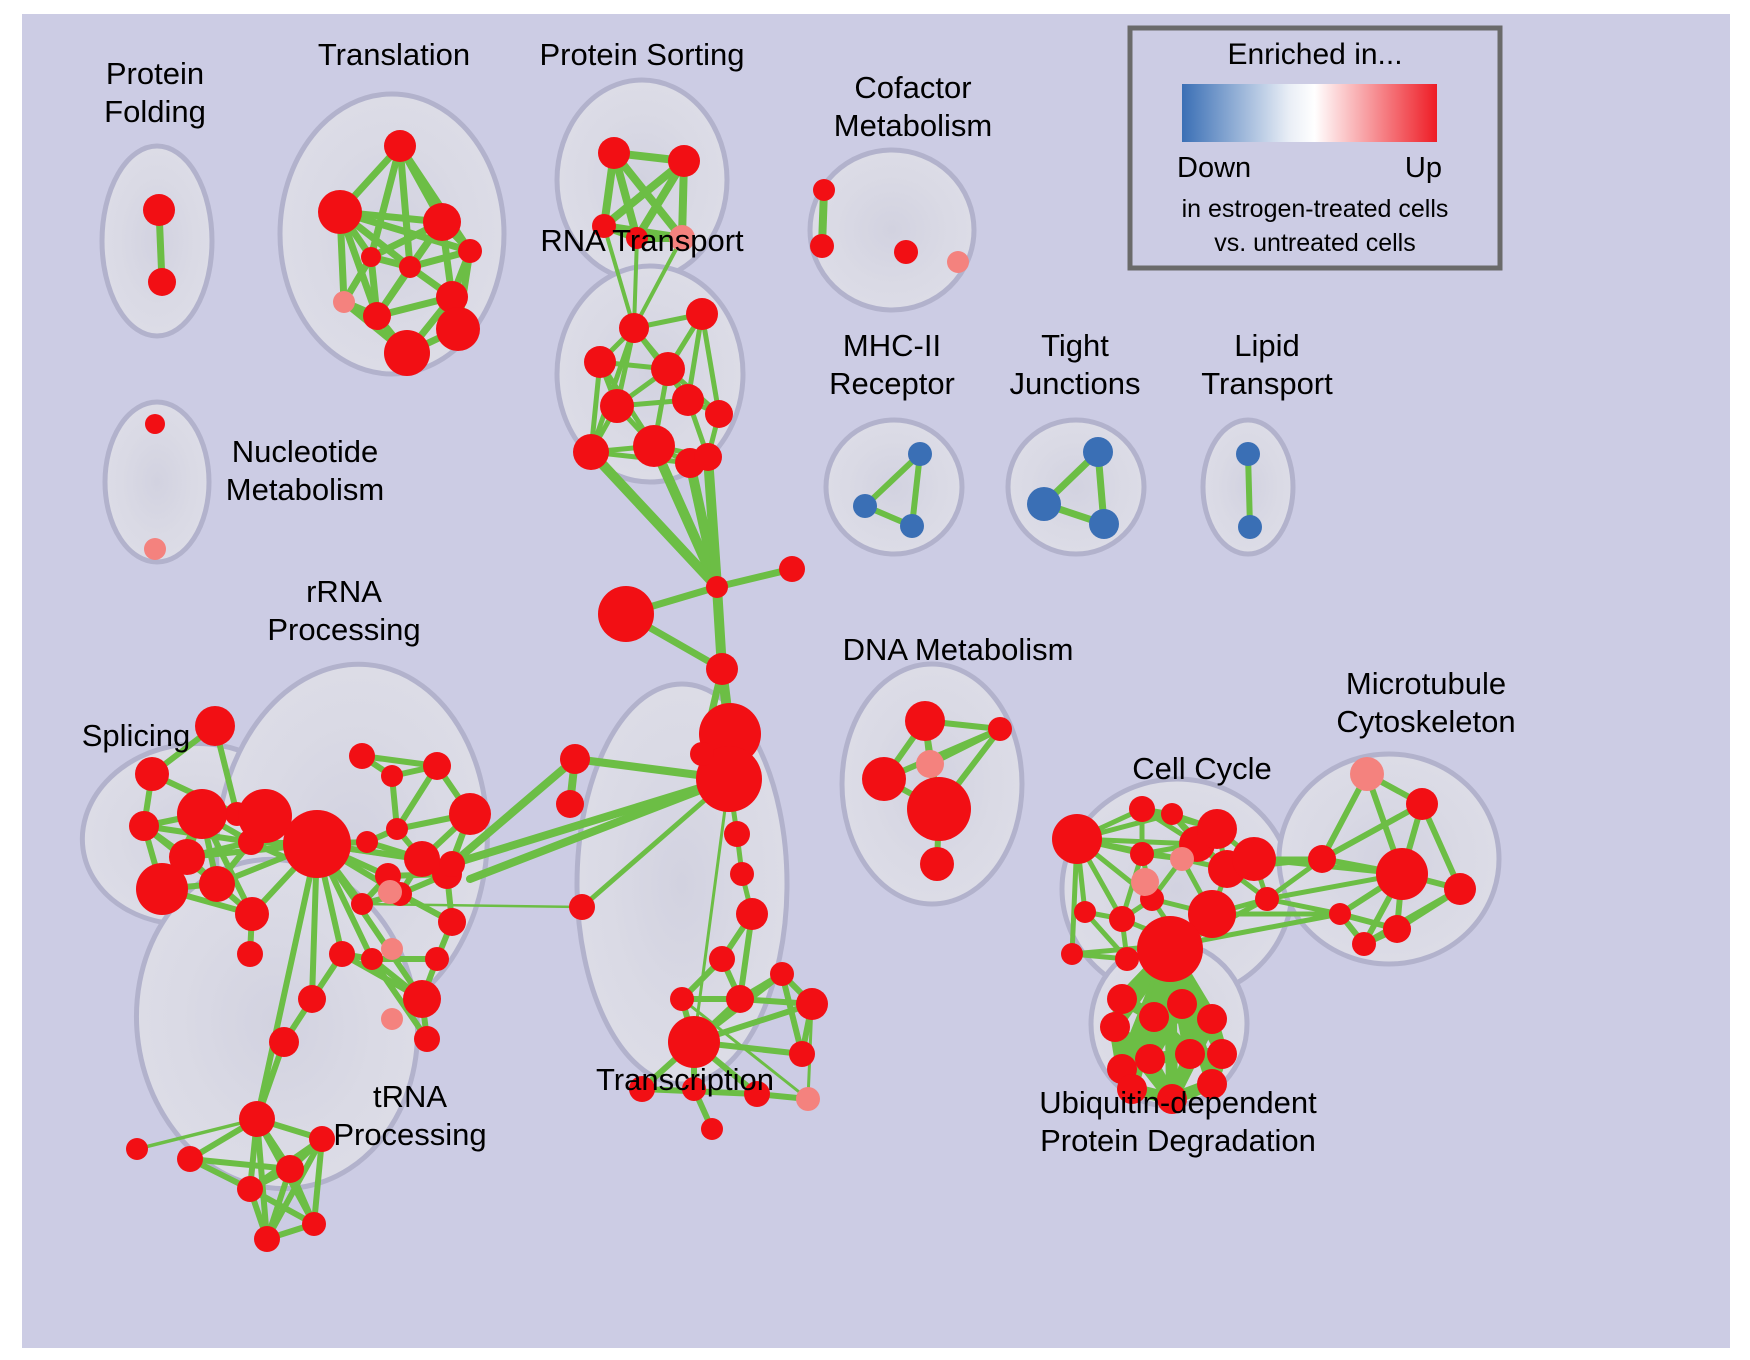 The image size is (1750, 1360). I want to click on legend-left-label: Down, so click(1214, 168).